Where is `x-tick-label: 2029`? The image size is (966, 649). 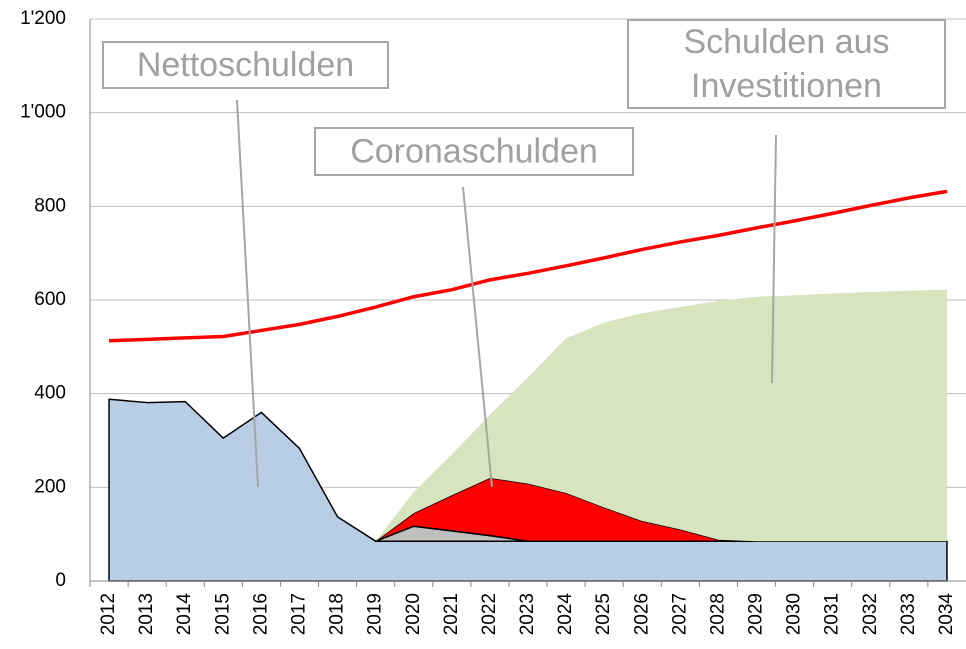
x-tick-label: 2029 is located at coordinates (756, 614).